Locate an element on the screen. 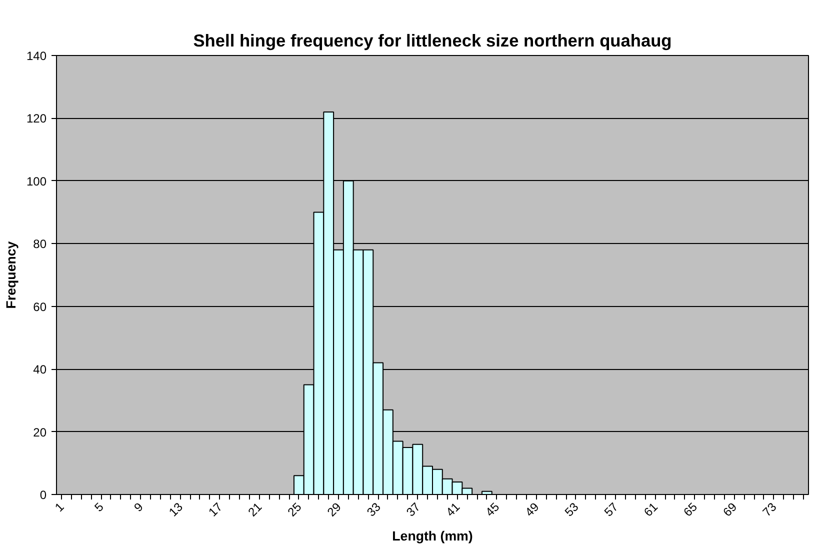 This screenshot has height=552, width=820. chart-title: Shell hinge frequency for littleneck size northern quahaug is located at coordinates (432, 40).